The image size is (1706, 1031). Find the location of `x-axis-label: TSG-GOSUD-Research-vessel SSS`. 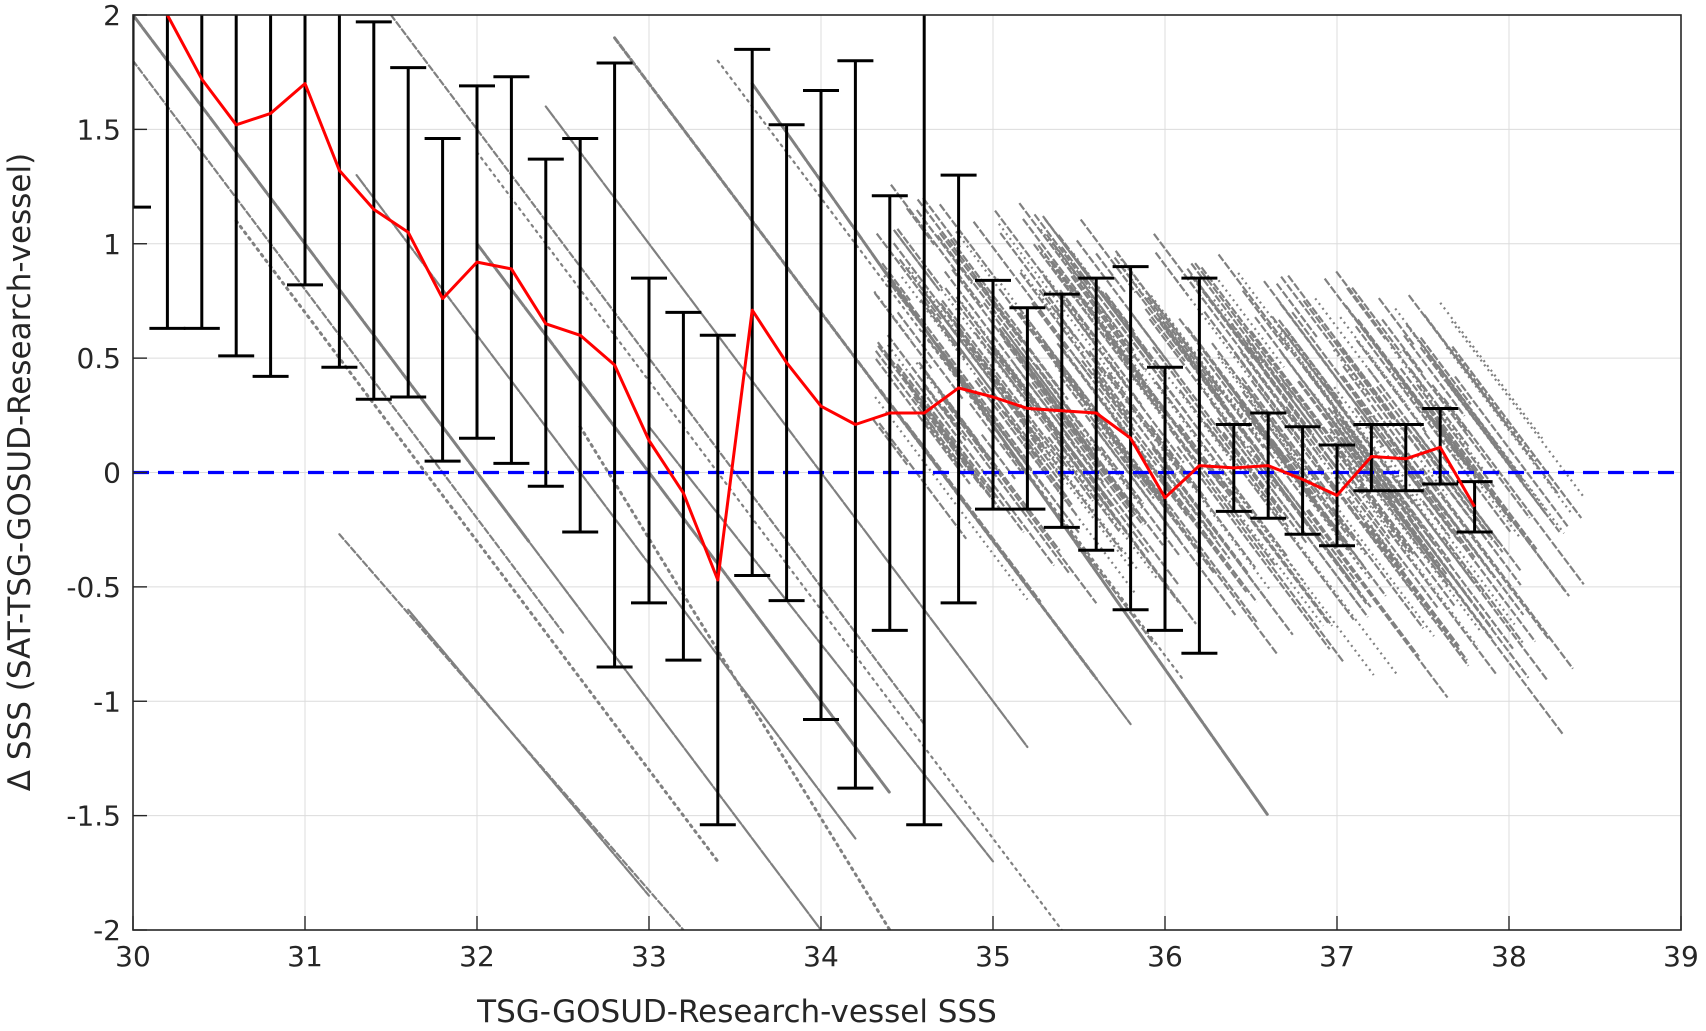

x-axis-label: TSG-GOSUD-Research-vessel SSS is located at coordinates (736, 1012).